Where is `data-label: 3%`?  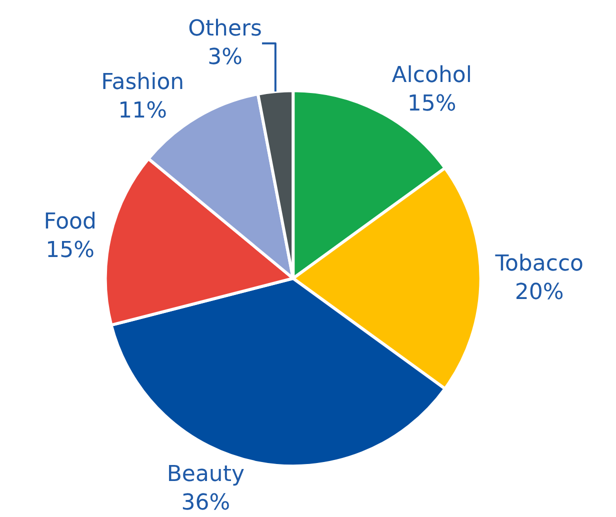 data-label: 3% is located at coordinates (225, 57).